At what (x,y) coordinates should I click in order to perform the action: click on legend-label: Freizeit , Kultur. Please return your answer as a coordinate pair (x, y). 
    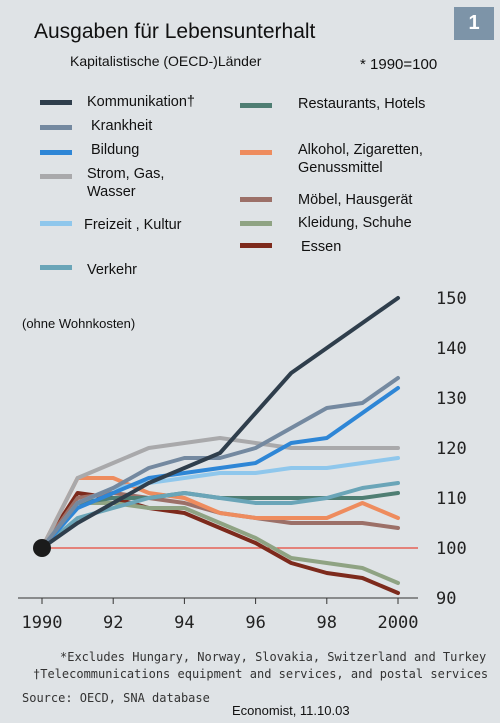
    Looking at the image, I should click on (133, 225).